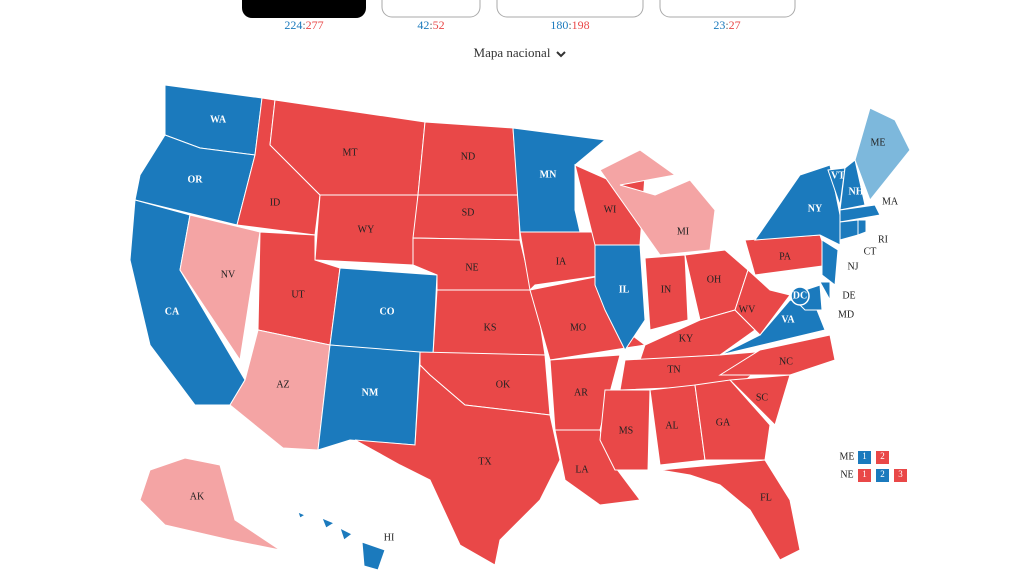 The height and width of the screenshot is (579, 1024). Describe the element at coordinates (878, 142) in the screenshot. I see `state-label: ME` at that location.